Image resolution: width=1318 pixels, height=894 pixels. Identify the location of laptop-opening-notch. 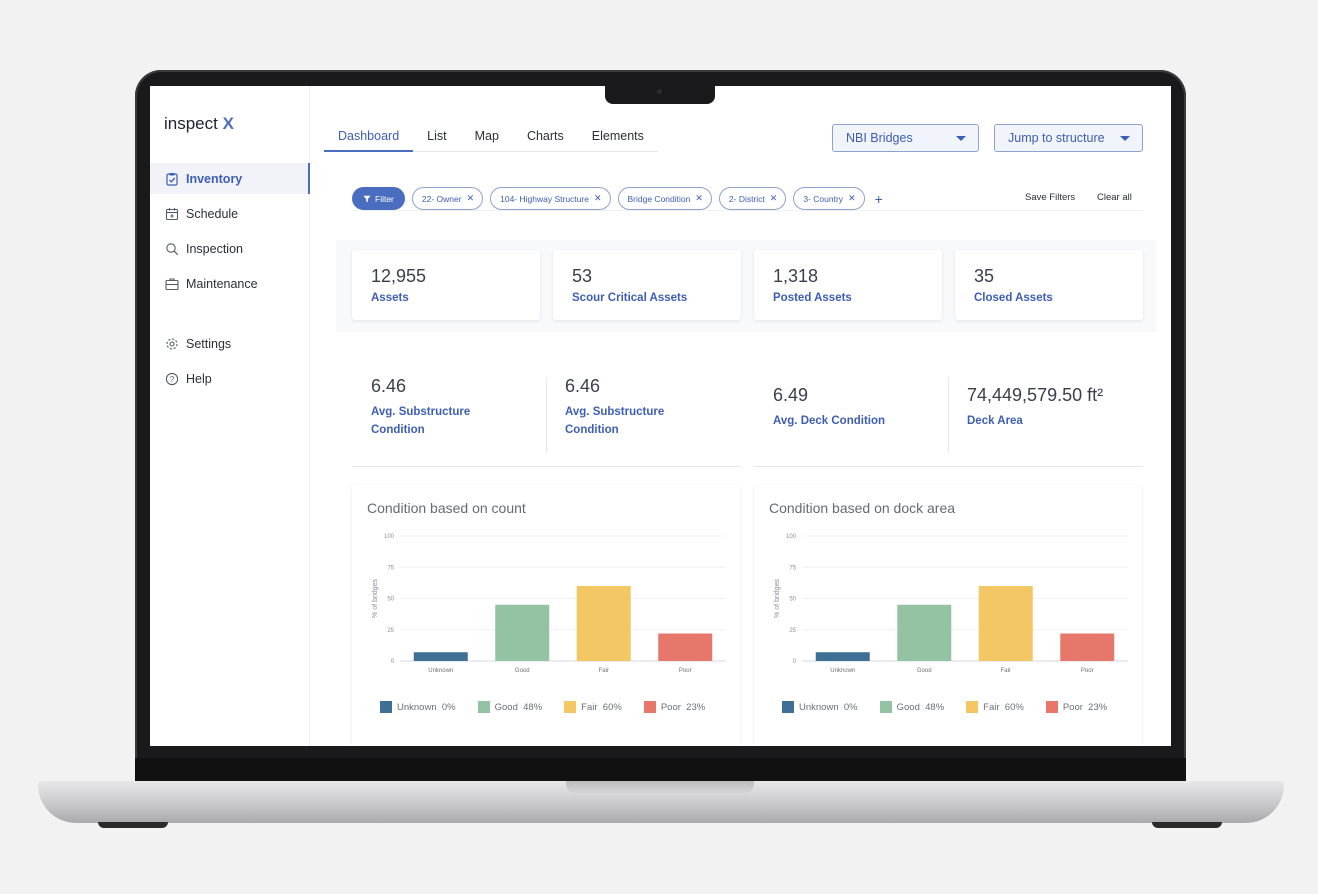
(660, 788).